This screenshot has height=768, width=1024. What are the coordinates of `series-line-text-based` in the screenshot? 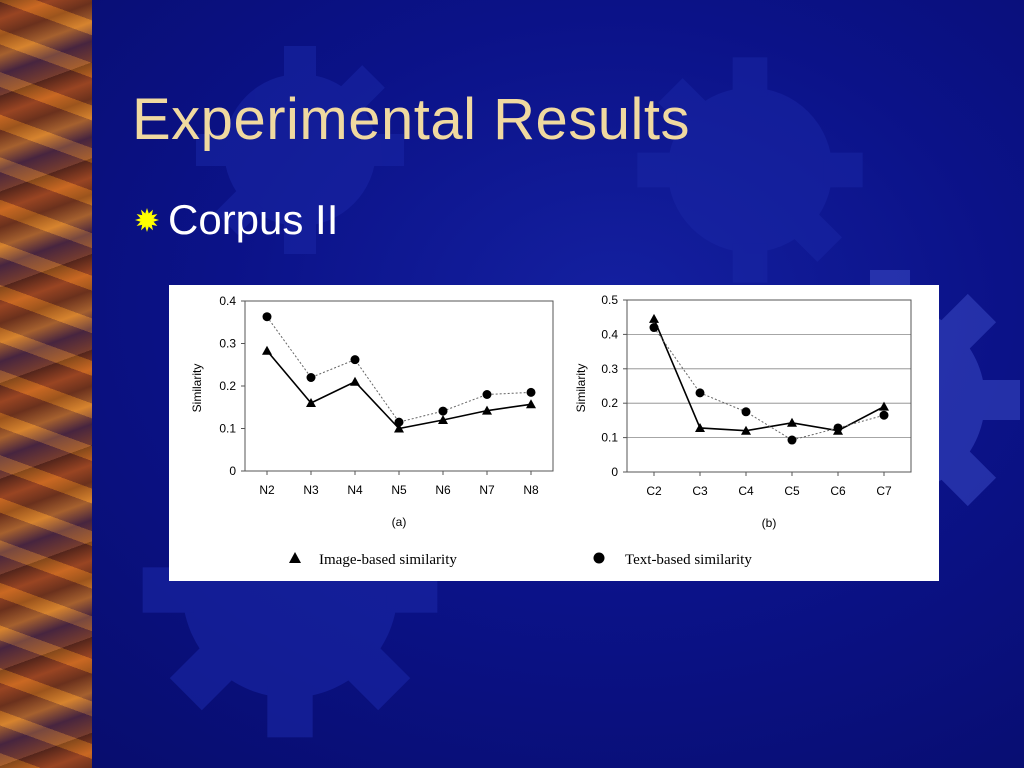 It's located at (769, 384).